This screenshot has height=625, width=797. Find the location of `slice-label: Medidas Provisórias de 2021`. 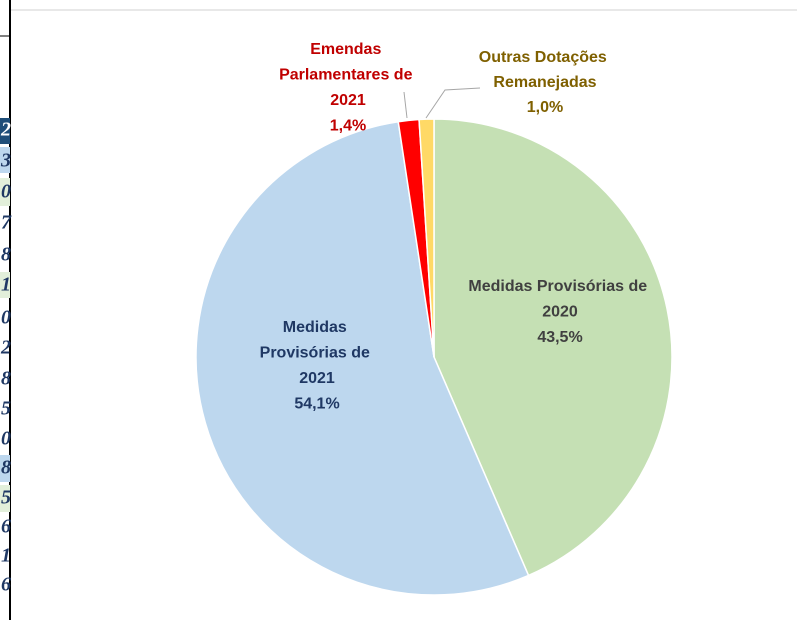

slice-label: Medidas Provisórias de 2021 is located at coordinates (317, 353).